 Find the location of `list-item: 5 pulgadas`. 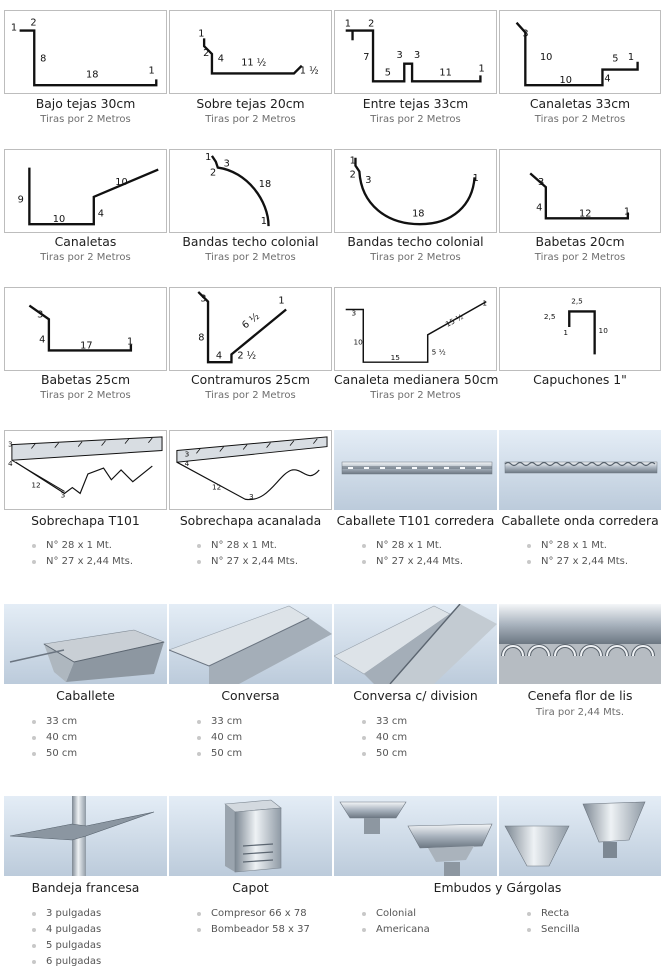

list-item: 5 pulgadas is located at coordinates (66, 946).